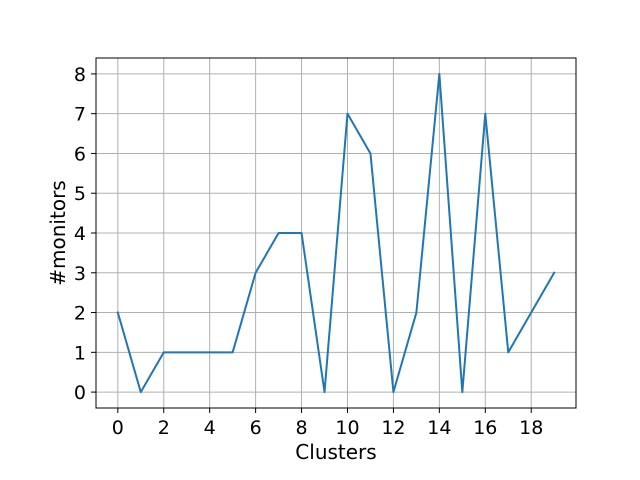  I want to click on y-tick-label: 2, so click(80, 314).